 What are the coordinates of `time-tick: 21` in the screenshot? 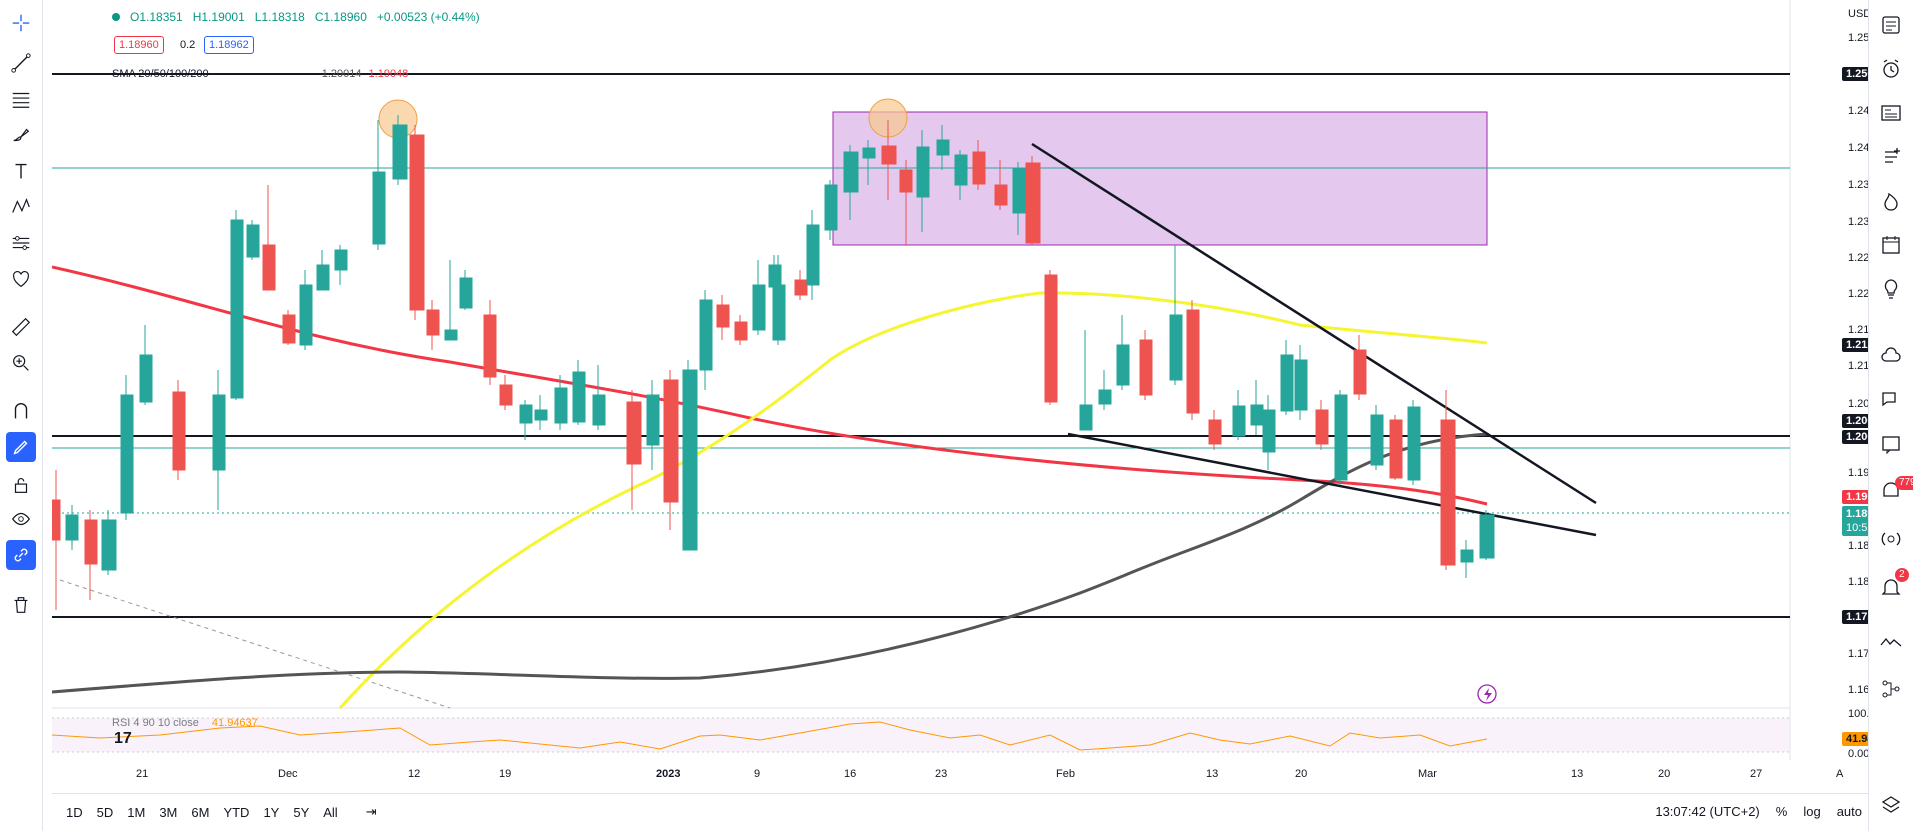 It's located at (142, 774).